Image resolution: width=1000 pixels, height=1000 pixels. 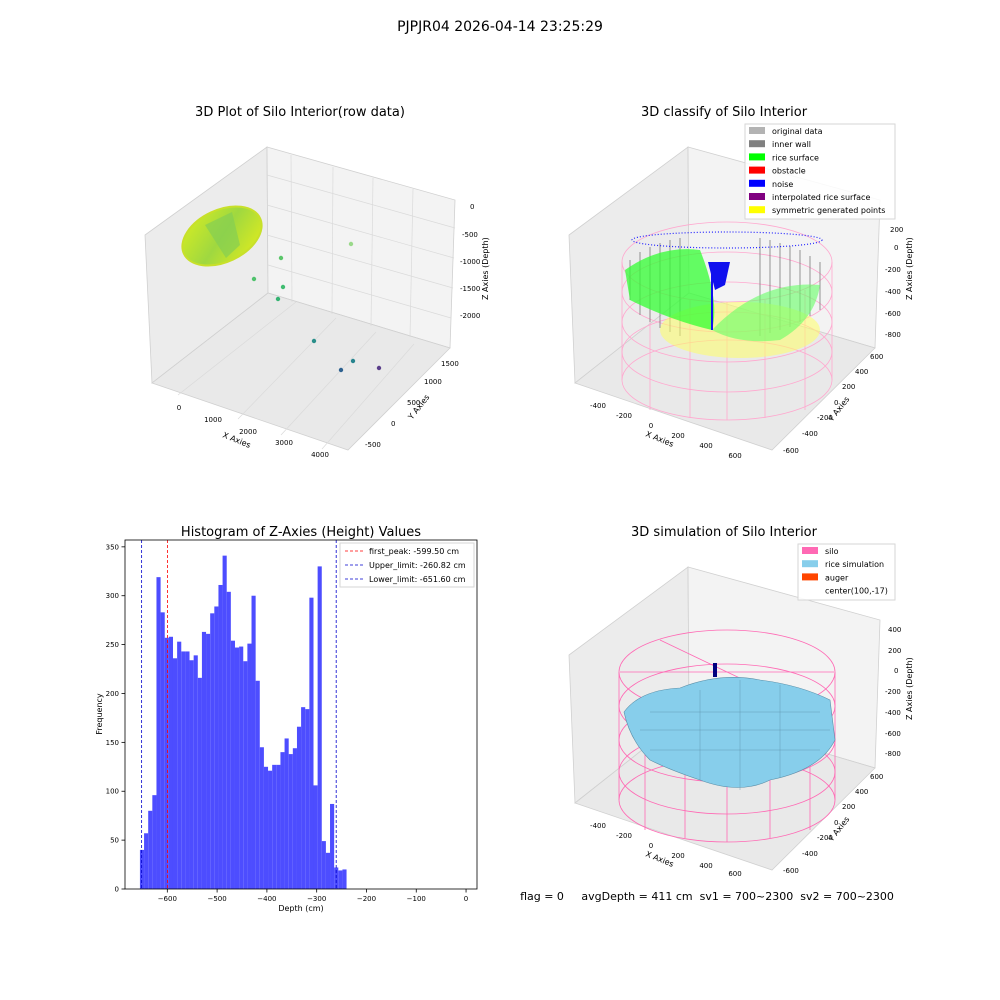 What do you see at coordinates (727, 240) in the screenshot?
I see `classify-noise-ring` at bounding box center [727, 240].